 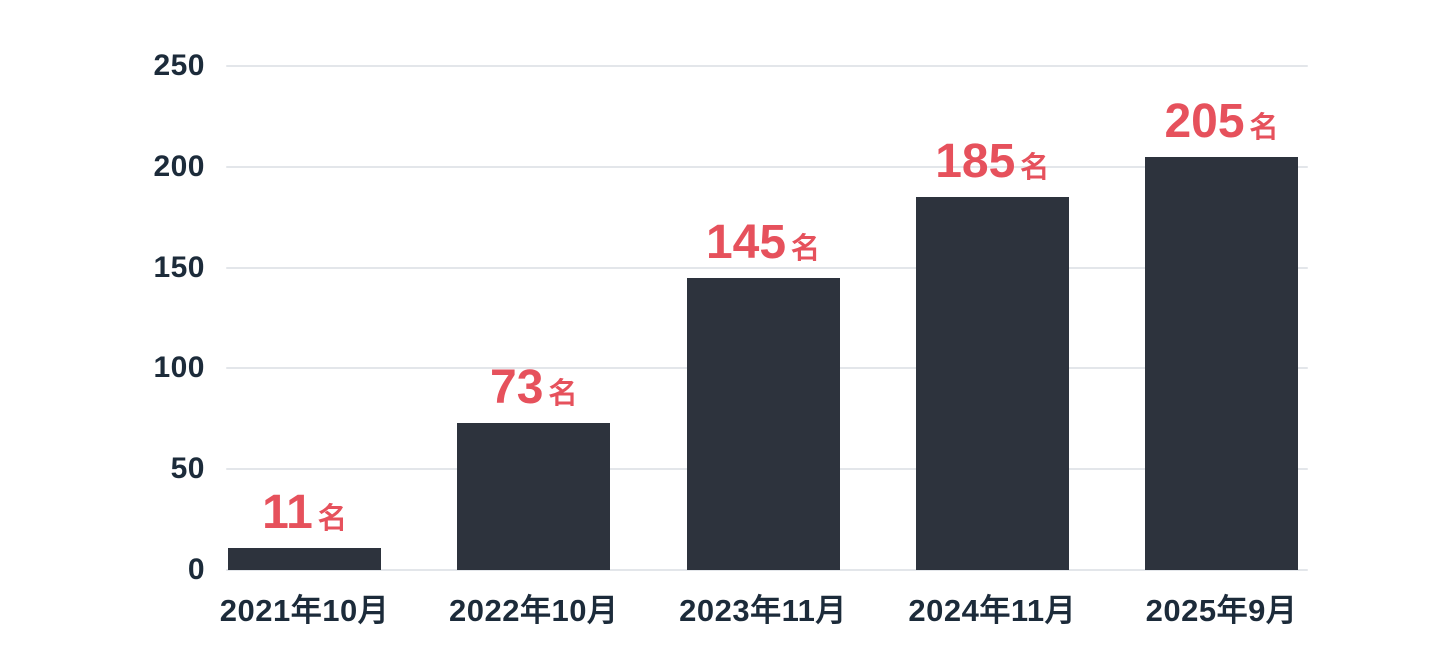 I want to click on bar-group-2022年10月: 73 名 2022年10月, so click(x=533, y=347).